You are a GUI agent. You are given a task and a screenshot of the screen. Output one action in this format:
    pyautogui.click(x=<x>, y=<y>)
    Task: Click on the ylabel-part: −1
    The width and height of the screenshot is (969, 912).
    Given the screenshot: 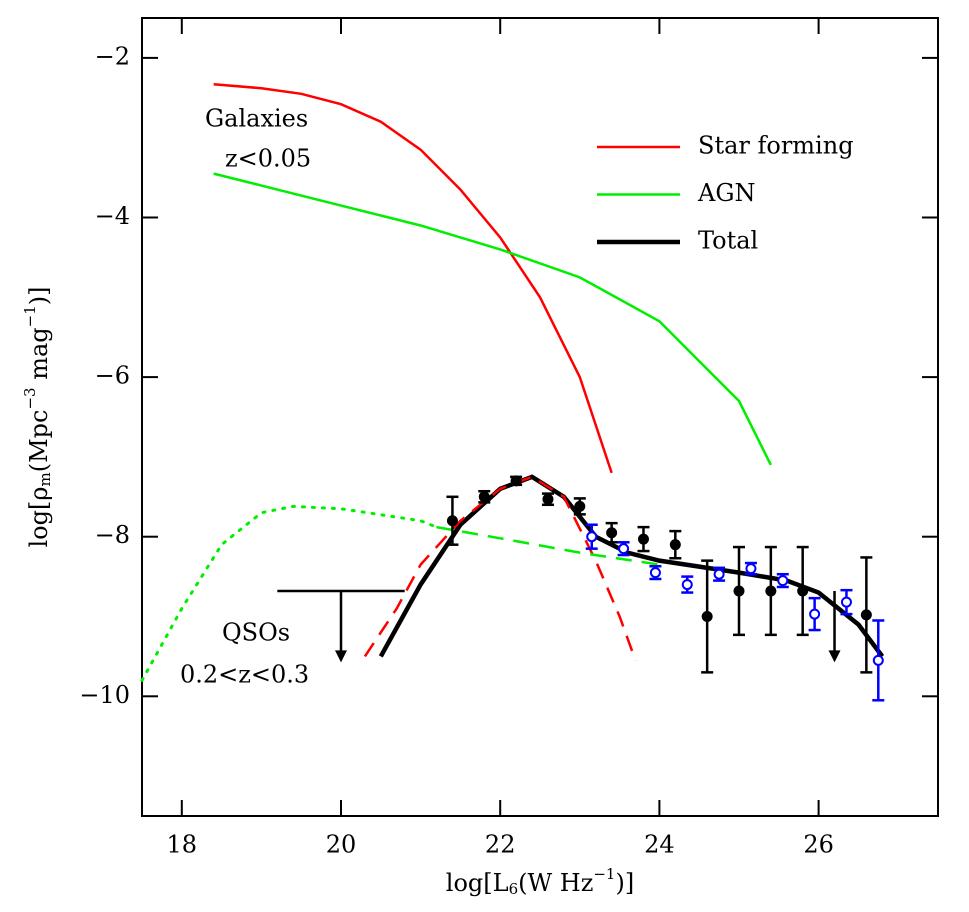 What is the action you would take?
    pyautogui.click(x=30, y=316)
    